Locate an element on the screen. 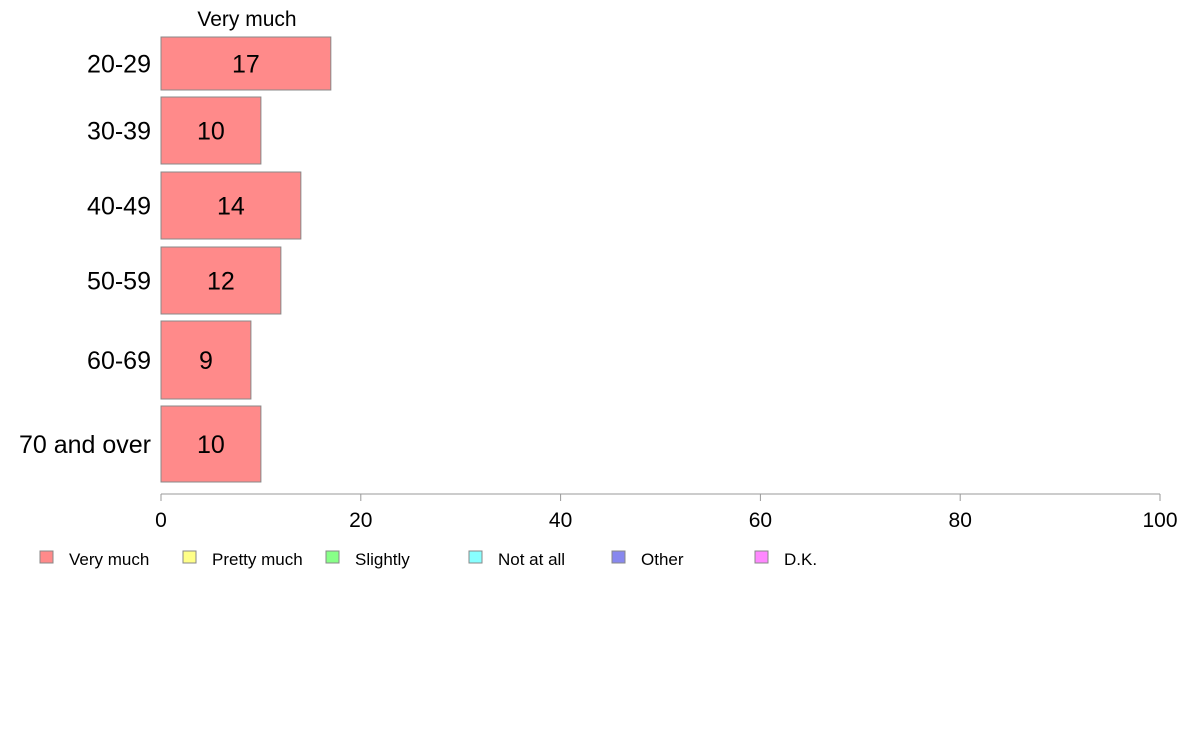 The image size is (1188, 736). bar-70-and-over is located at coordinates (211, 444).